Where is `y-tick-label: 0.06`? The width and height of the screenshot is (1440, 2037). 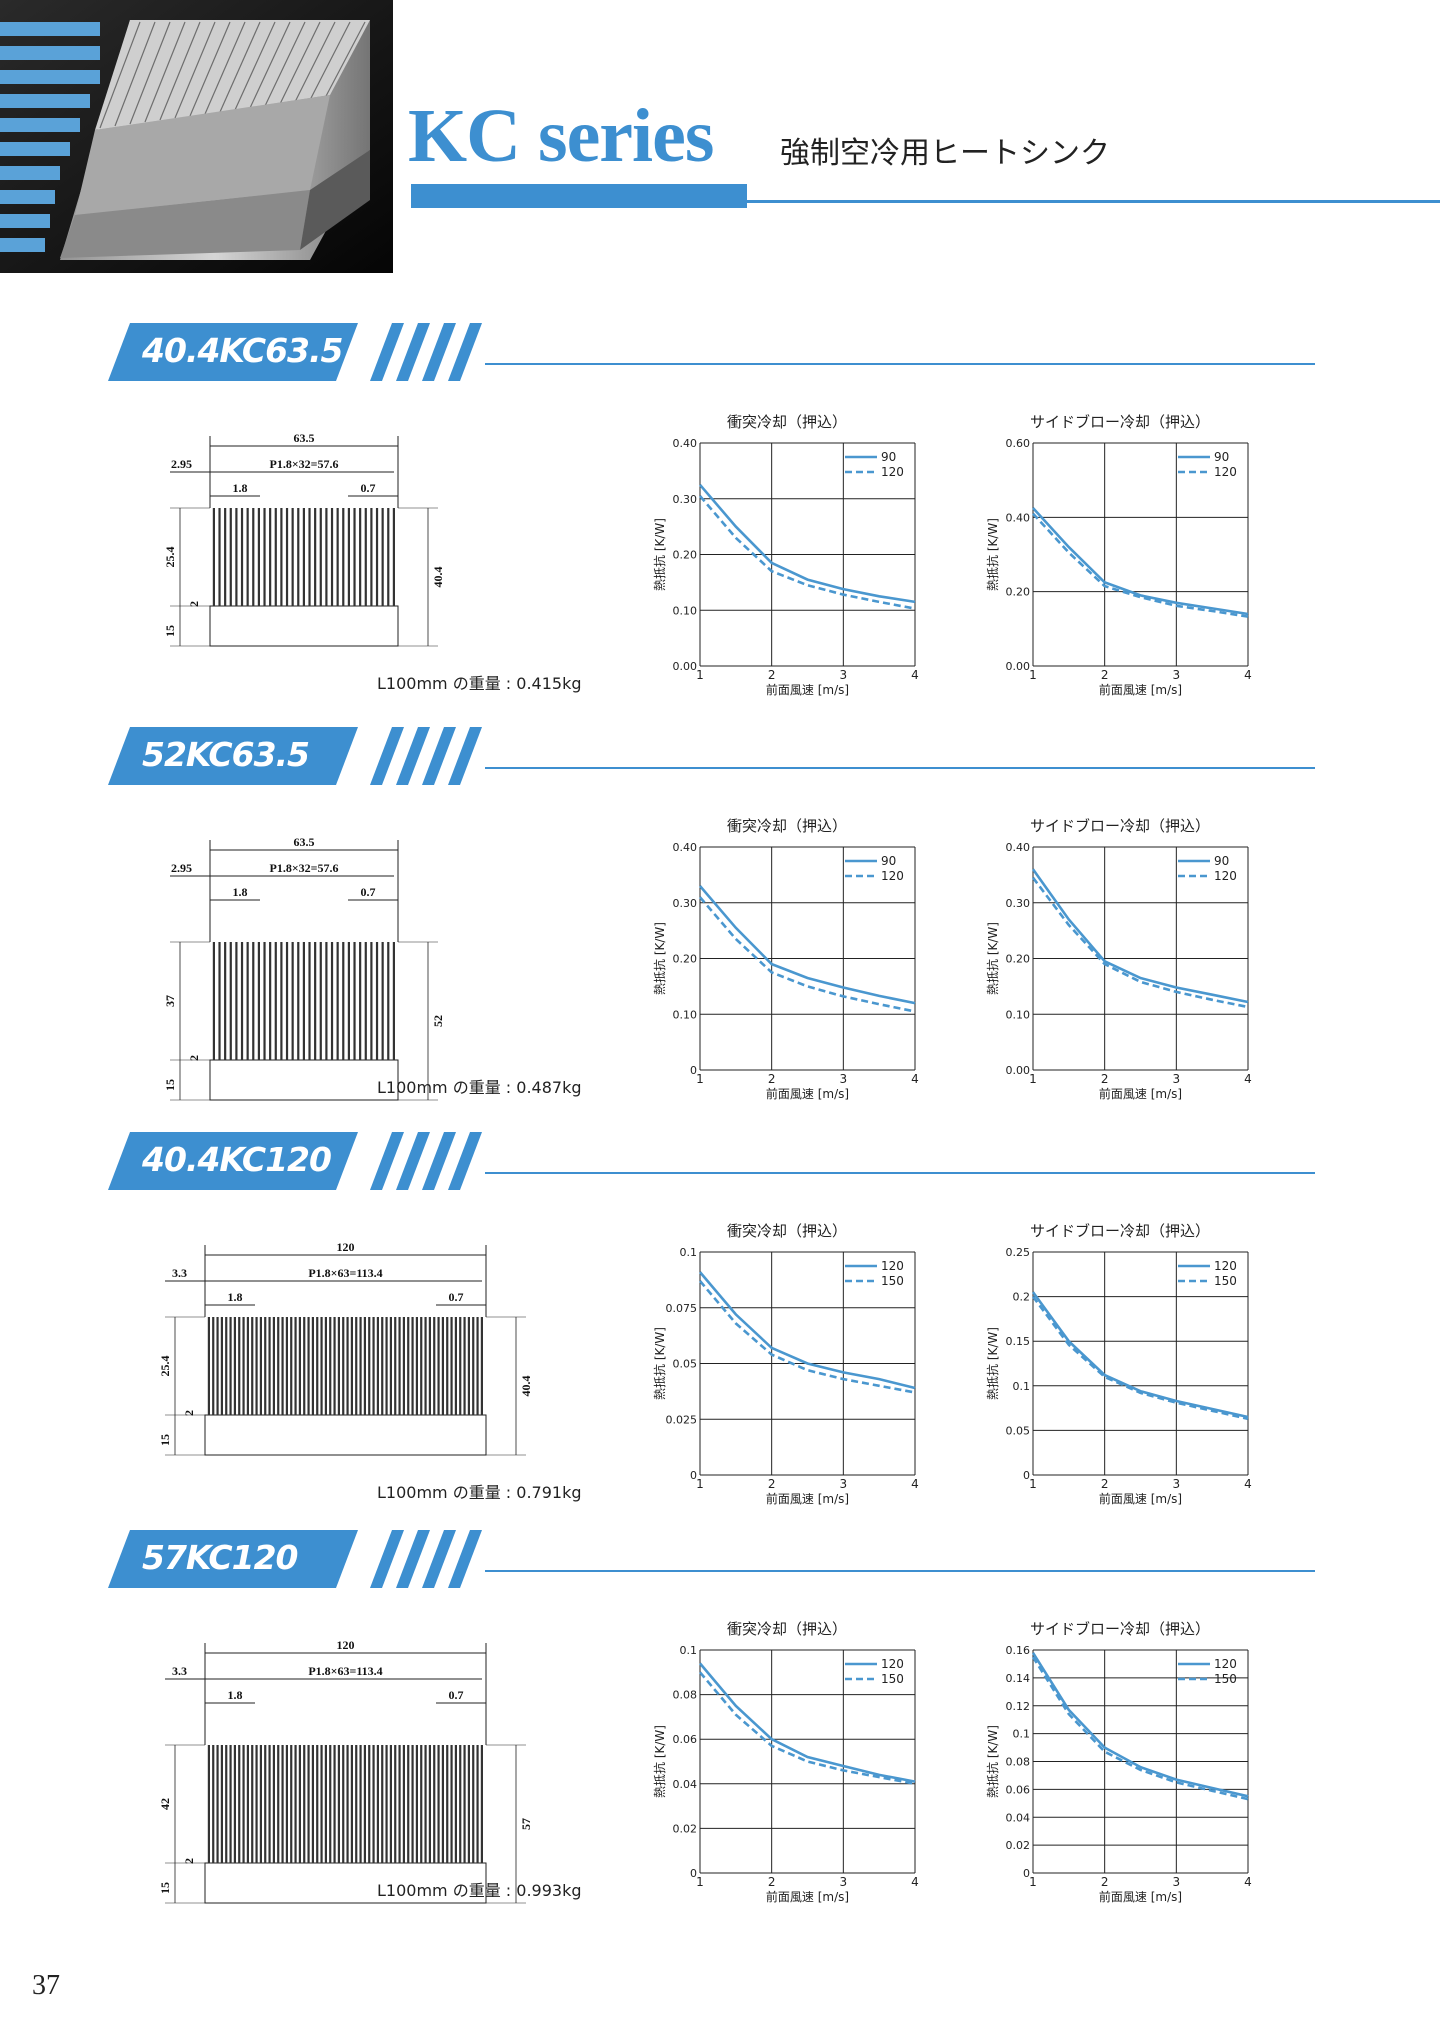
y-tick-label: 0.06 is located at coordinates (685, 1739).